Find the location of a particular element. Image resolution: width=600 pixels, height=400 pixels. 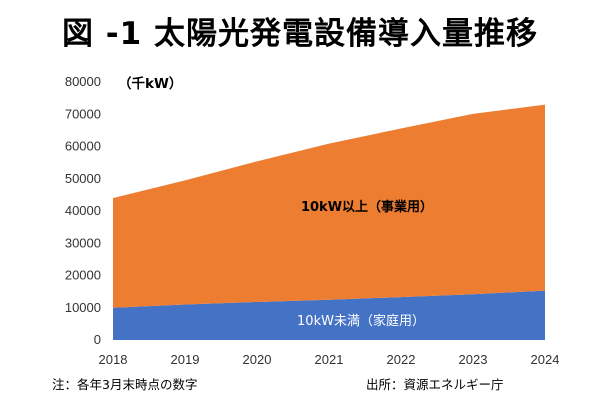

y-tick-label: 60000 is located at coordinates (83, 146).